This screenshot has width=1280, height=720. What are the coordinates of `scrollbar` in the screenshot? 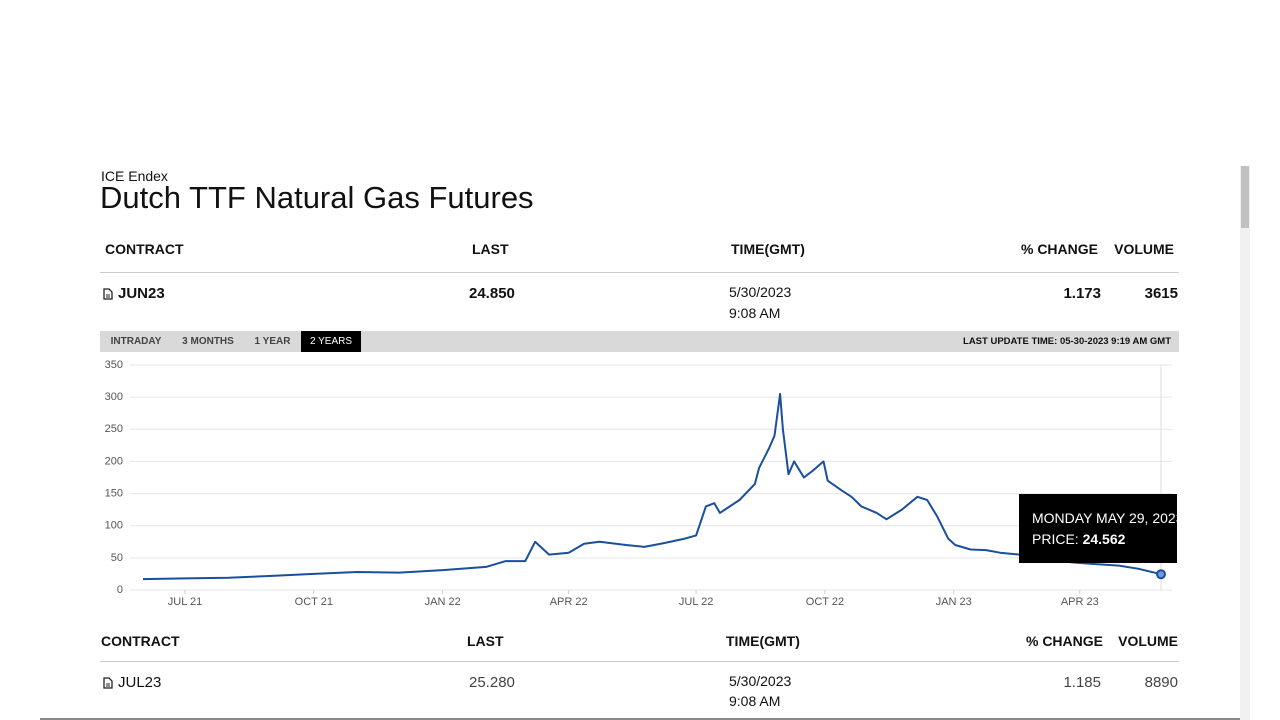 It's located at (1245, 443).